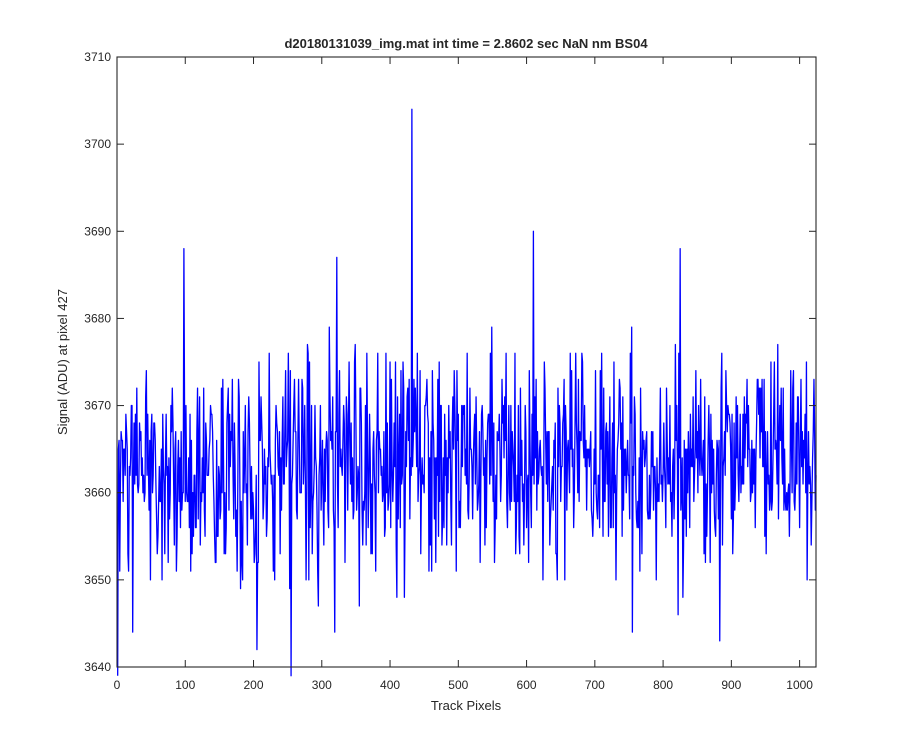 The width and height of the screenshot is (900, 750). Describe the element at coordinates (799, 685) in the screenshot. I see `x-tick-label: 1000` at that location.